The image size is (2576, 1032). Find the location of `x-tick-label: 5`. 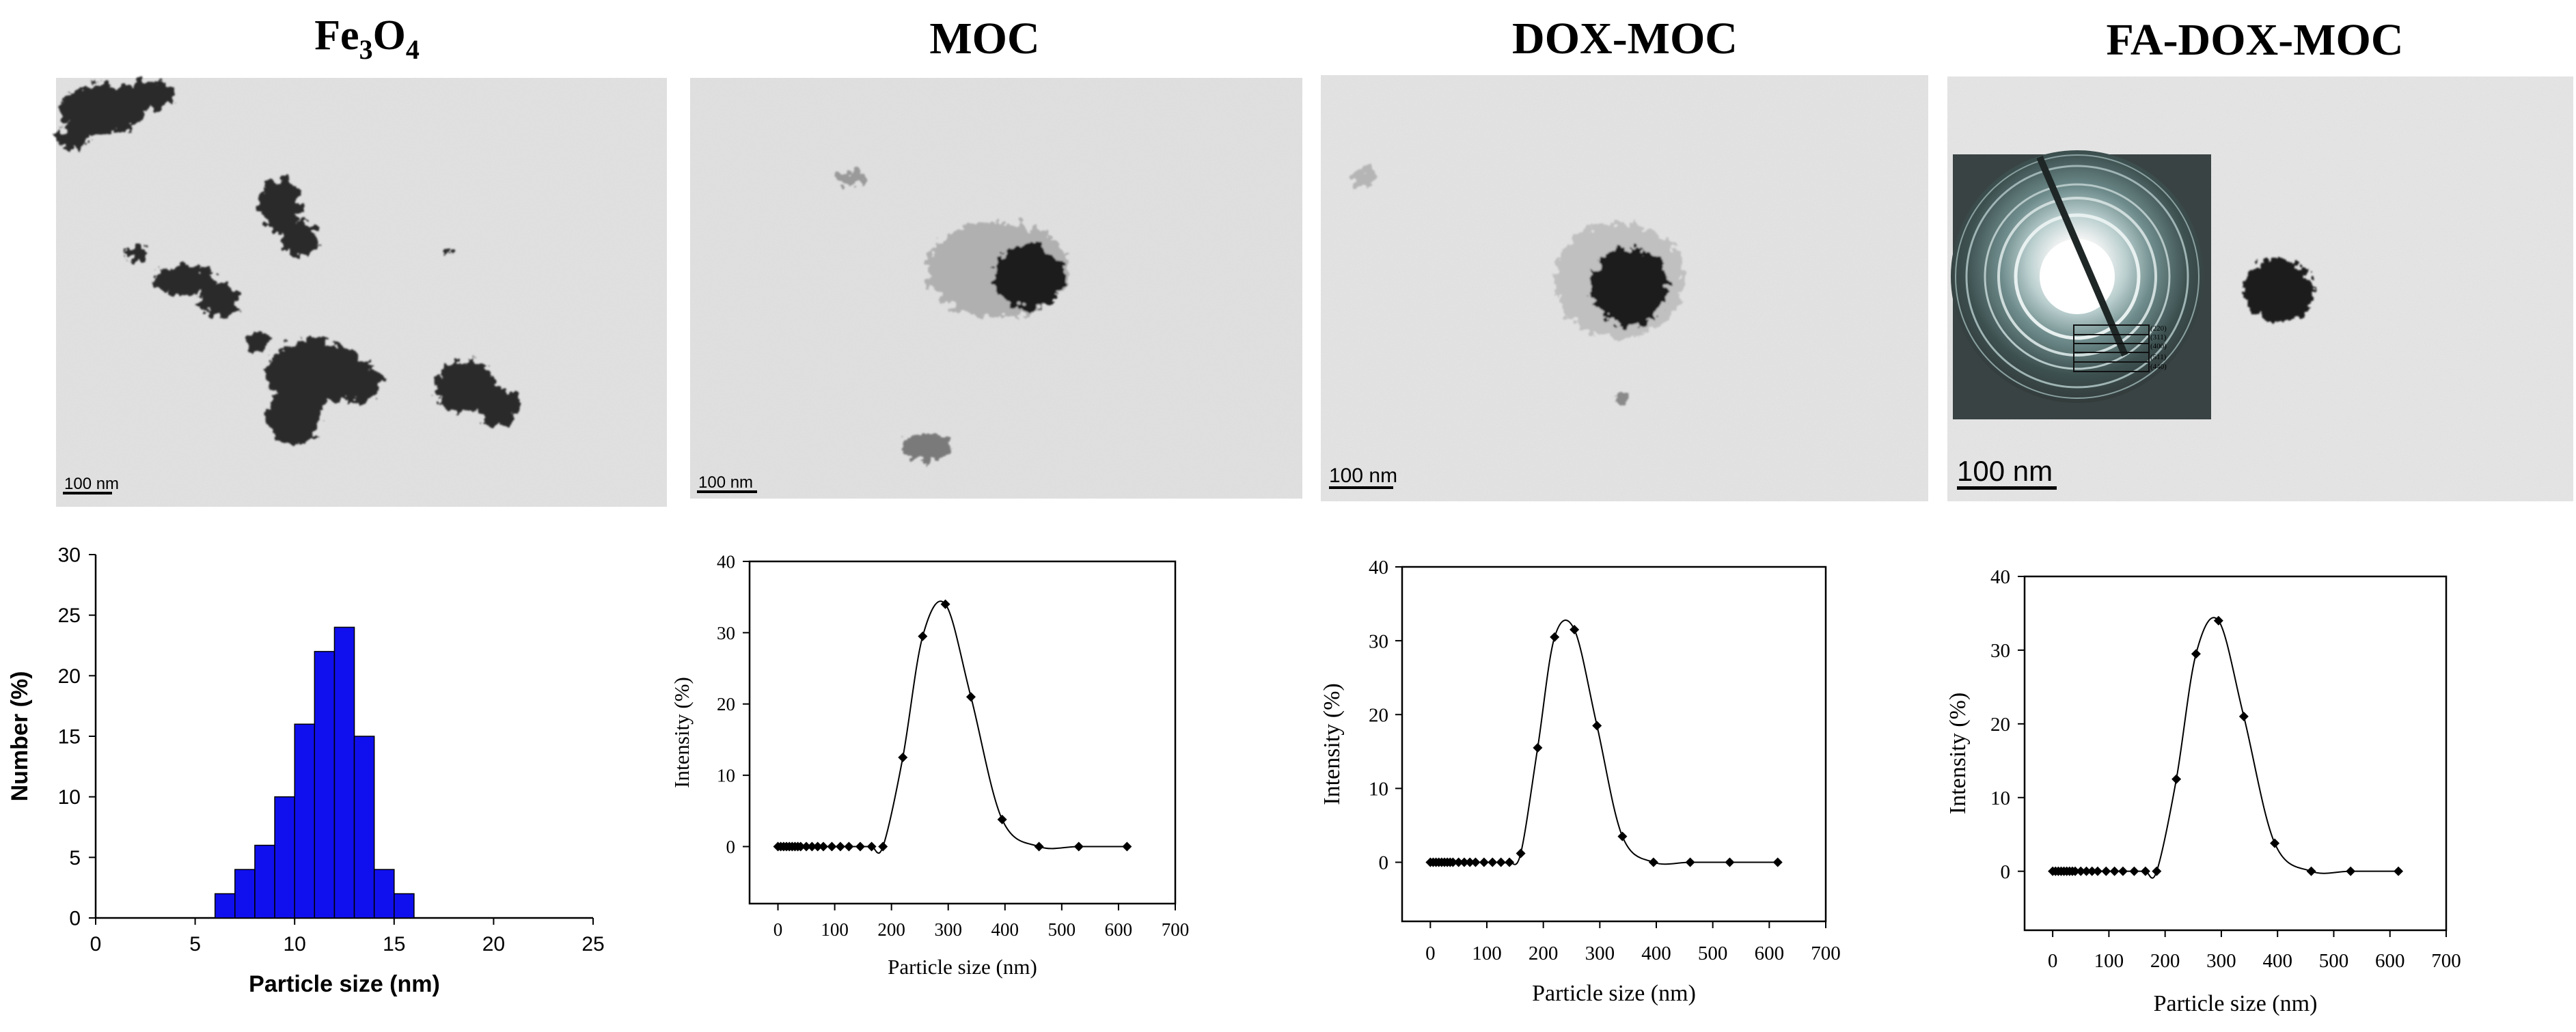

x-tick-label: 5 is located at coordinates (195, 944).